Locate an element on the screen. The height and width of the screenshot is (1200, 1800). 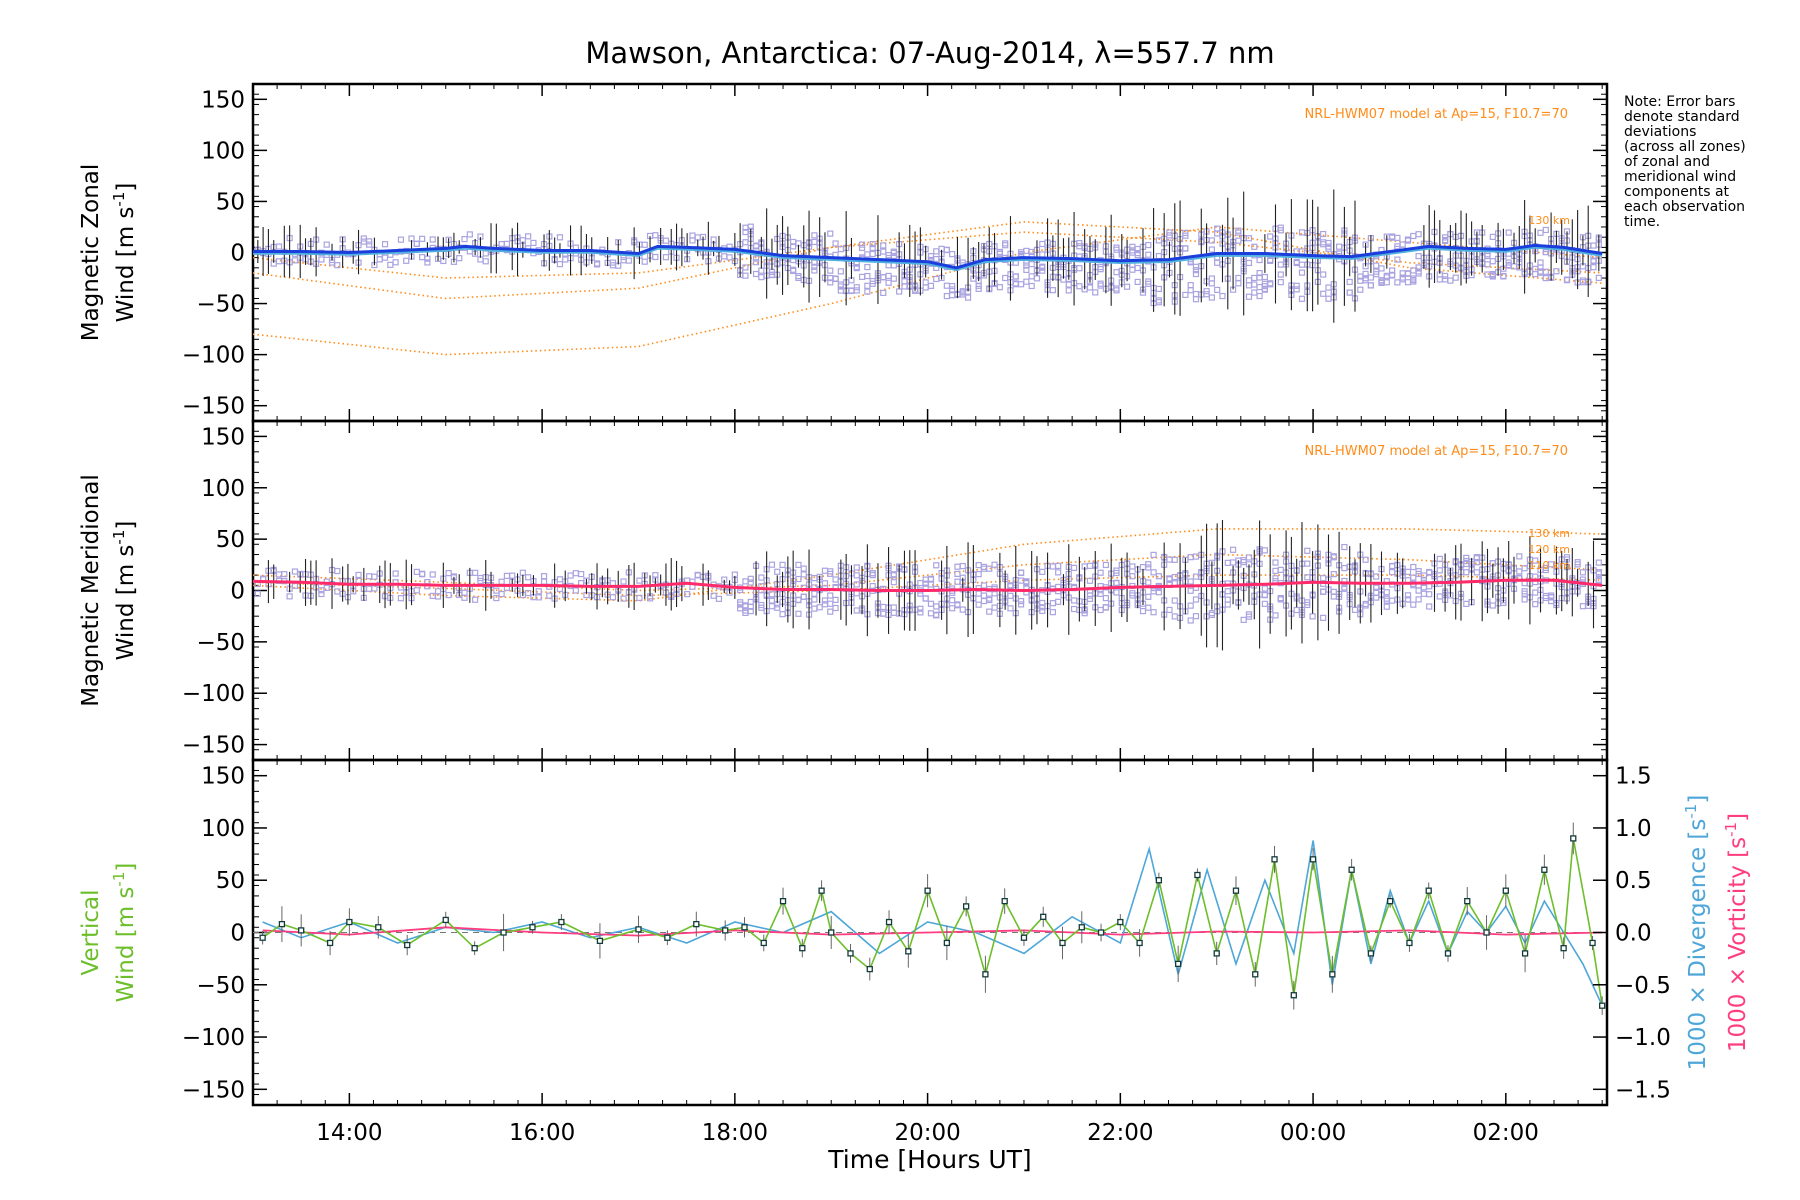
note-line: Note: Error bars is located at coordinates (1680, 102).